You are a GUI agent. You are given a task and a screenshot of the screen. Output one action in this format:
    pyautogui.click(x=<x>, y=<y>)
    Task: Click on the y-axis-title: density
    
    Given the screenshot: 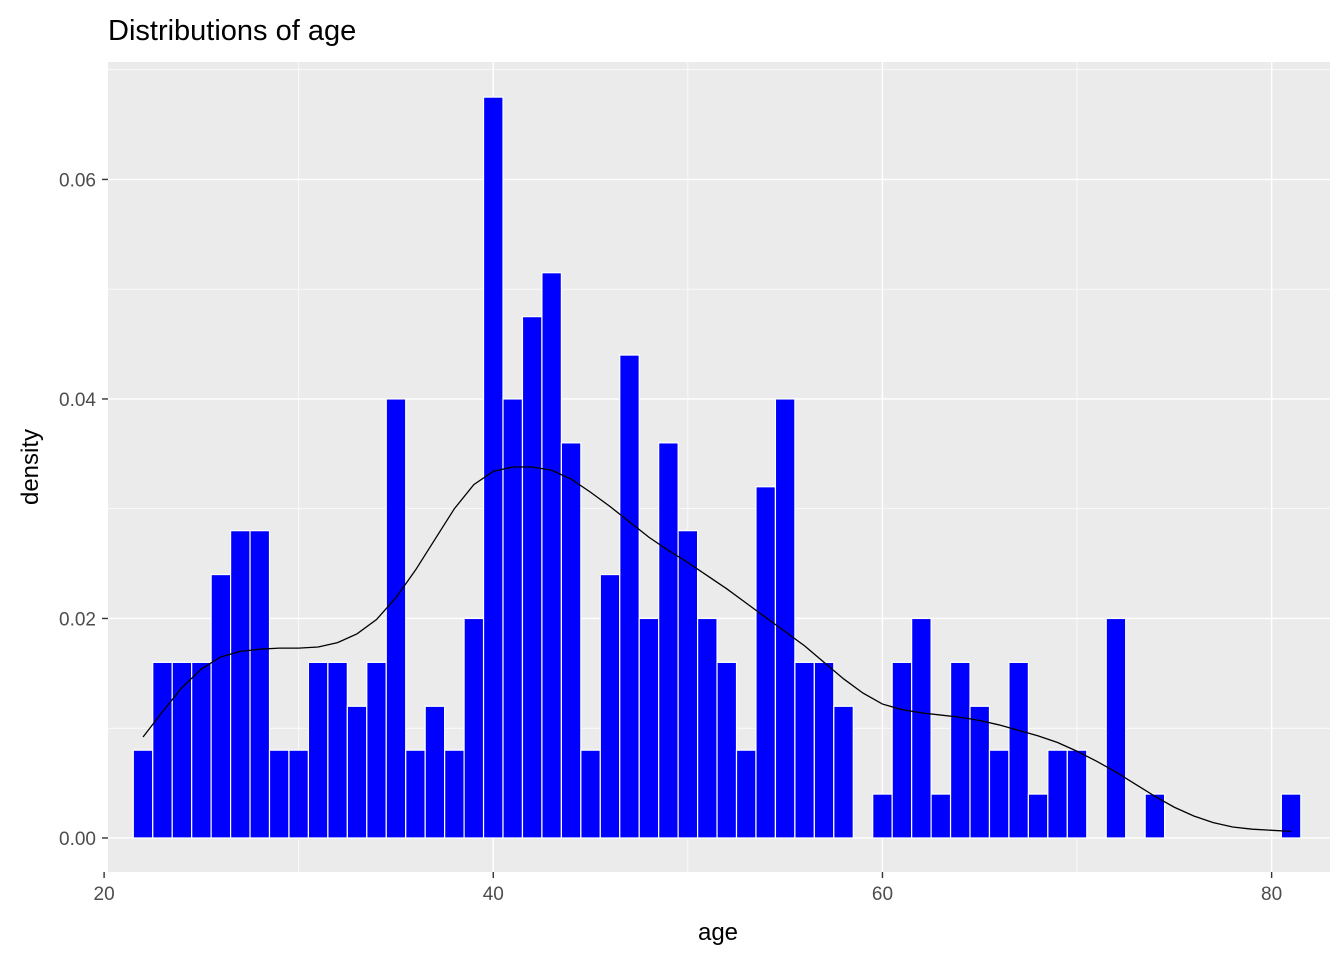 What is the action you would take?
    pyautogui.click(x=30, y=467)
    